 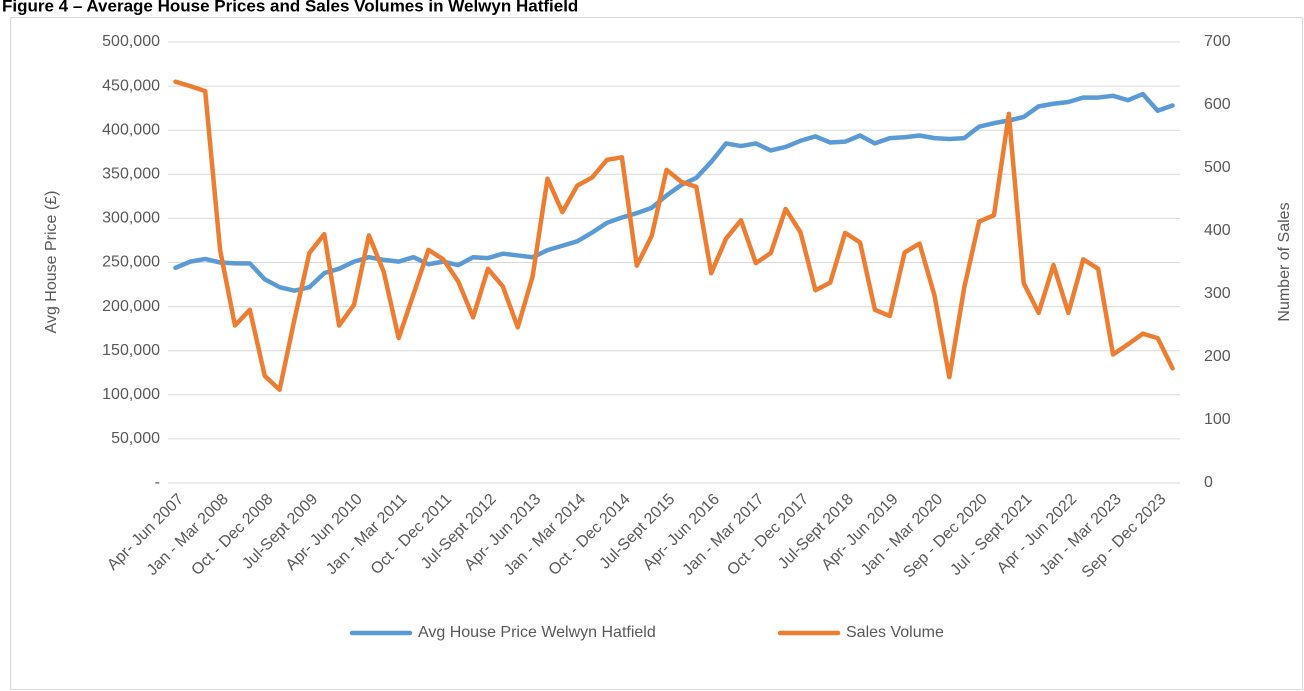 What do you see at coordinates (51, 262) in the screenshot?
I see `y-axis-label: Avg House Price (£)` at bounding box center [51, 262].